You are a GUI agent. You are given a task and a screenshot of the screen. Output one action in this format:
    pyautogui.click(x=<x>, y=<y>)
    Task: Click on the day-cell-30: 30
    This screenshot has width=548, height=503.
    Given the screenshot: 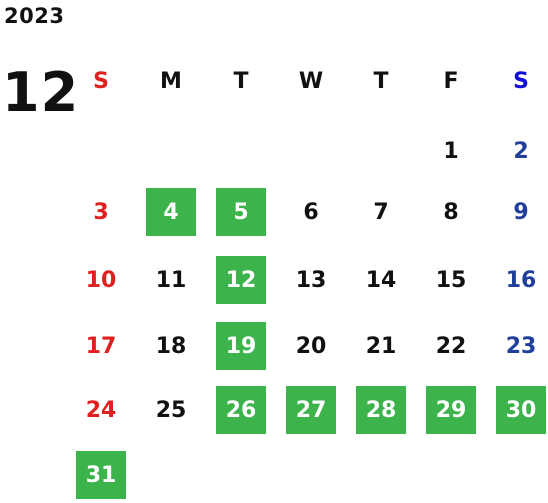 What is the action you would take?
    pyautogui.click(x=521, y=410)
    